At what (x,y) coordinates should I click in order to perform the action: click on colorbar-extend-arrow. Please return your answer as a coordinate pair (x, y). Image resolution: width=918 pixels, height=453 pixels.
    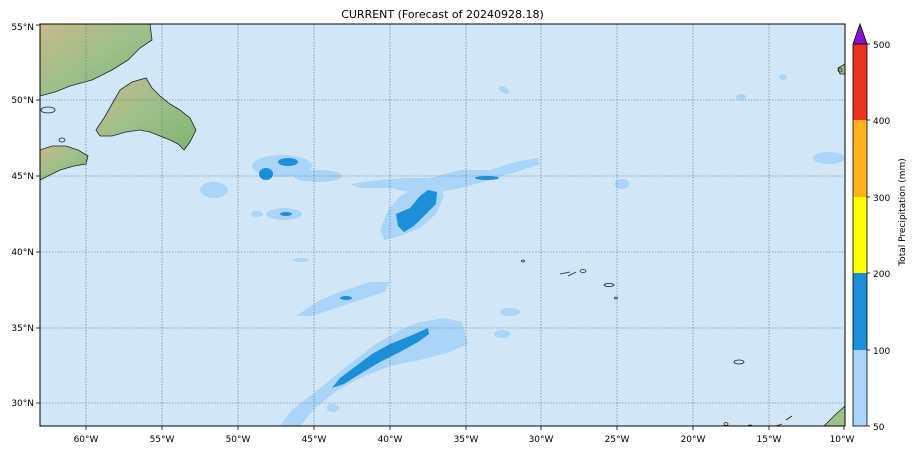
    Looking at the image, I should click on (860, 33).